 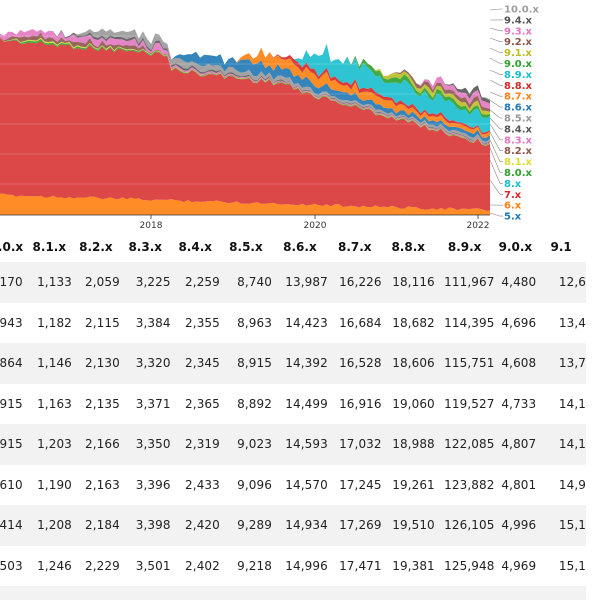 What do you see at coordinates (518, 119) in the screenshot?
I see `legend-entry: 8.5.x` at bounding box center [518, 119].